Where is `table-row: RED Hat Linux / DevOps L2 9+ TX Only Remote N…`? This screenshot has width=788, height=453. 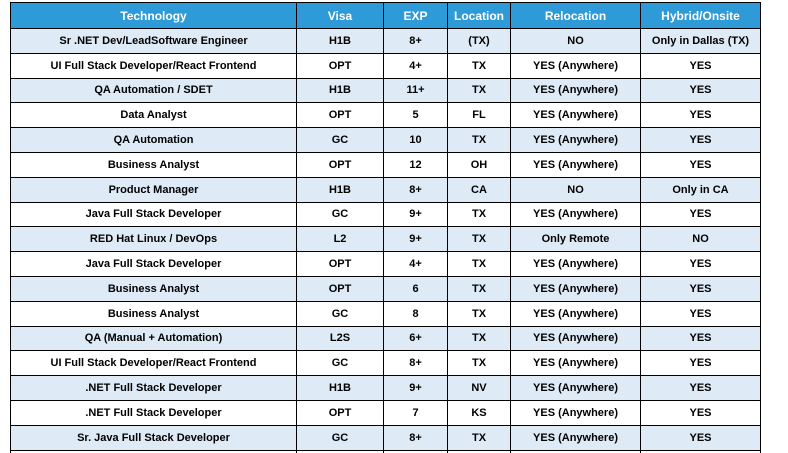 table-row: RED Hat Linux / DevOps L2 9+ TX Only Remote N… is located at coordinates (385, 239).